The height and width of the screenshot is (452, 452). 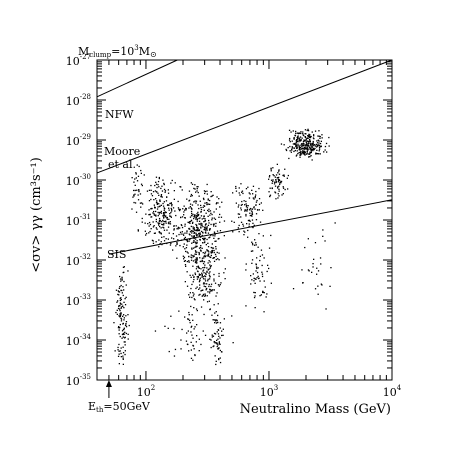 I want to click on y-tick-label: 10-31, so click(x=78, y=220).